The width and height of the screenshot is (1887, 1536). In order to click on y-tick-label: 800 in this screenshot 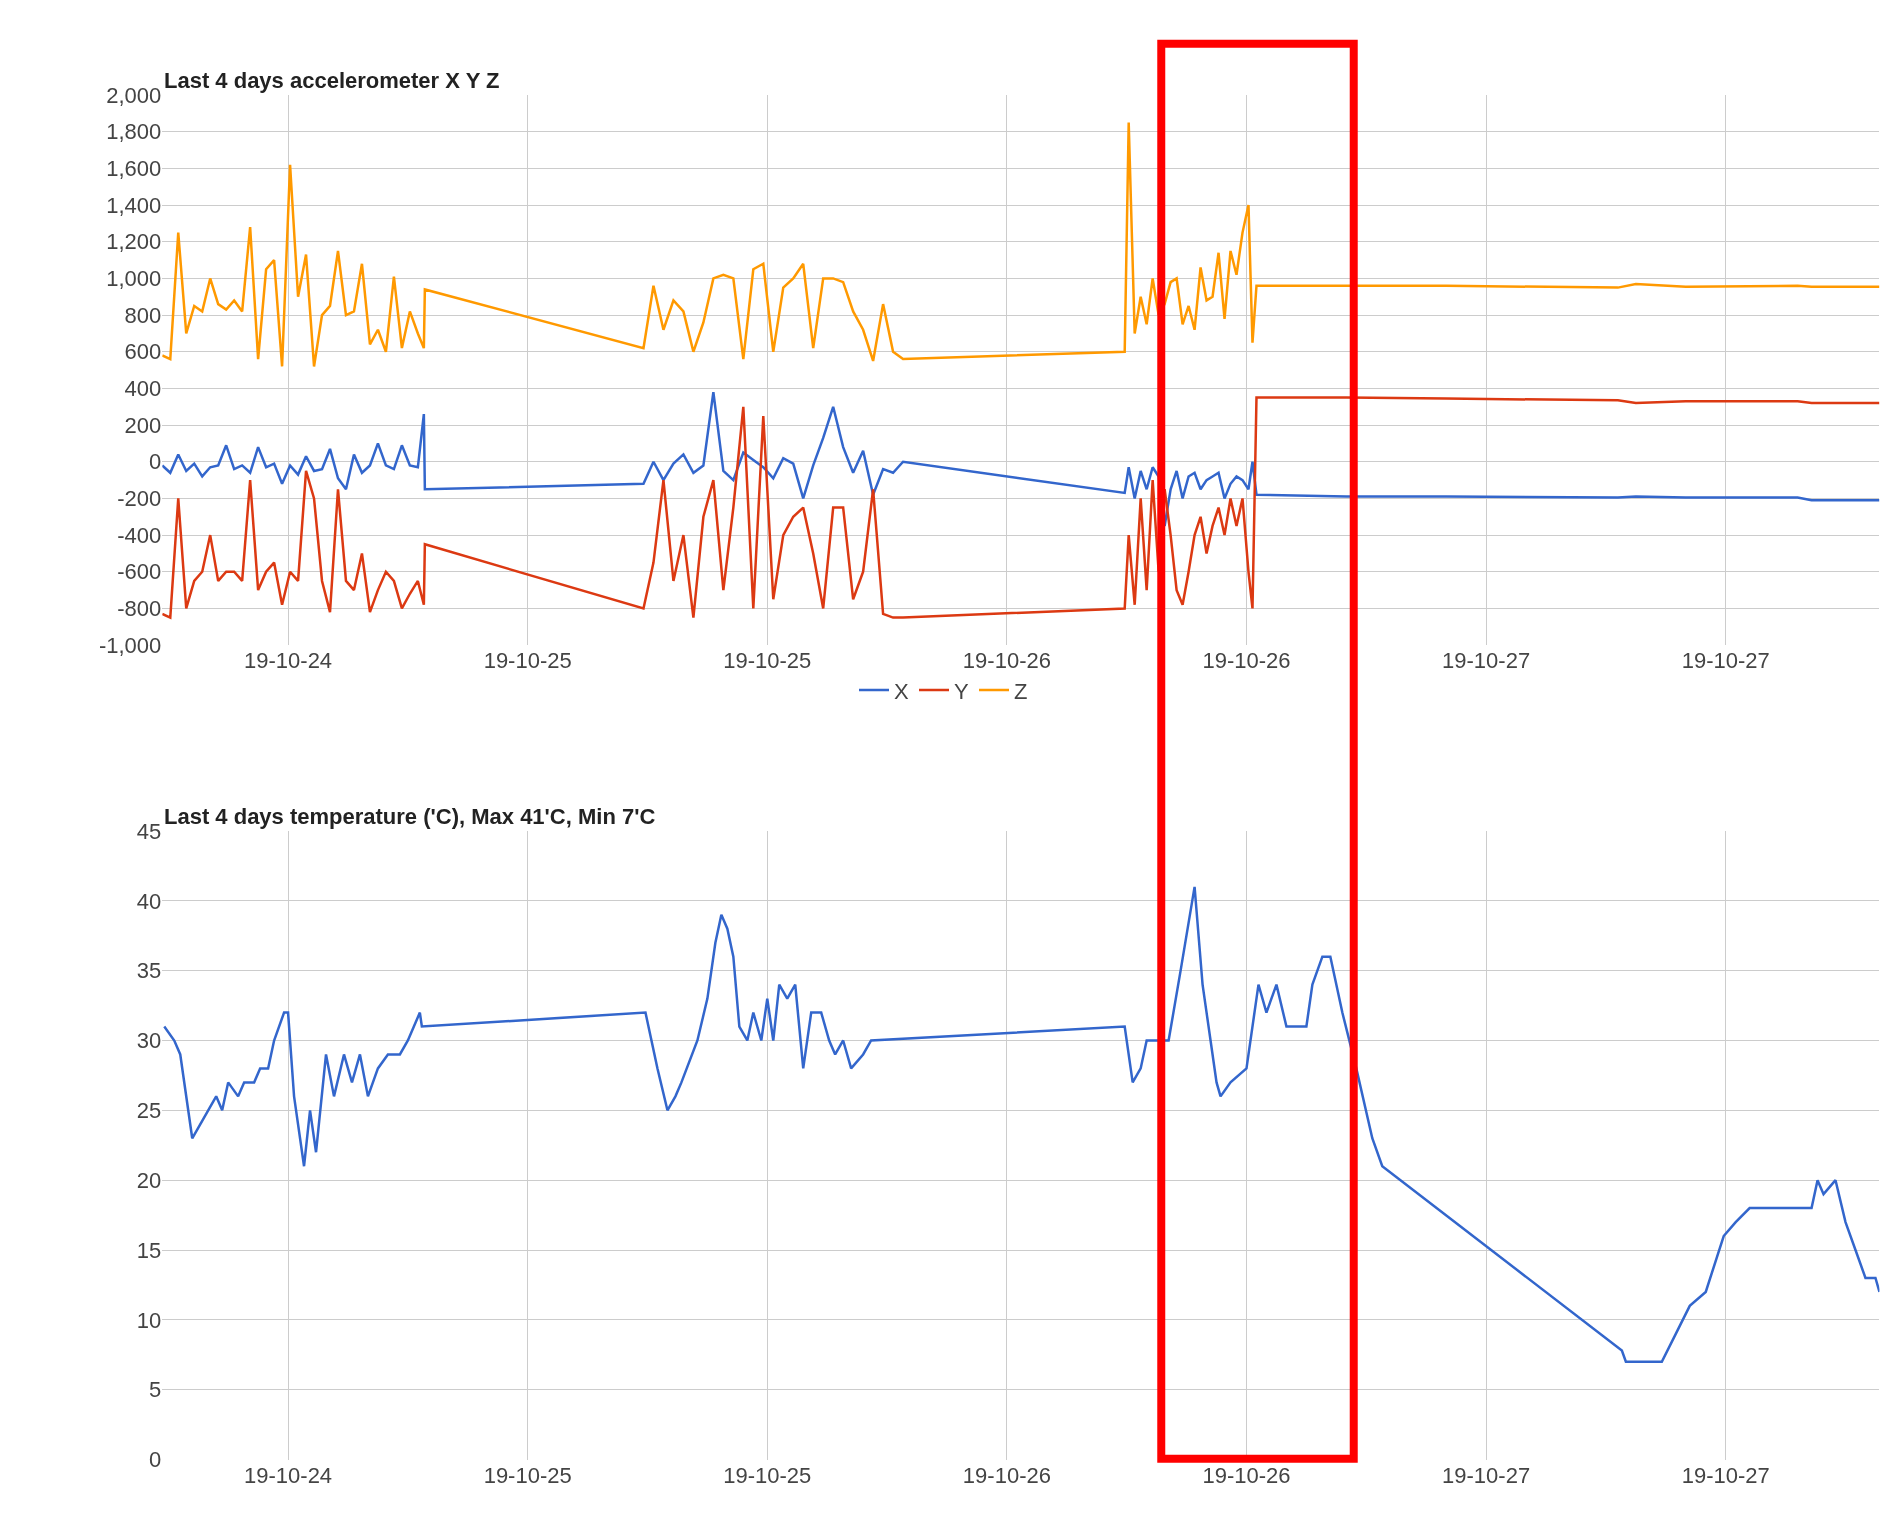, I will do `click(143, 315)`.